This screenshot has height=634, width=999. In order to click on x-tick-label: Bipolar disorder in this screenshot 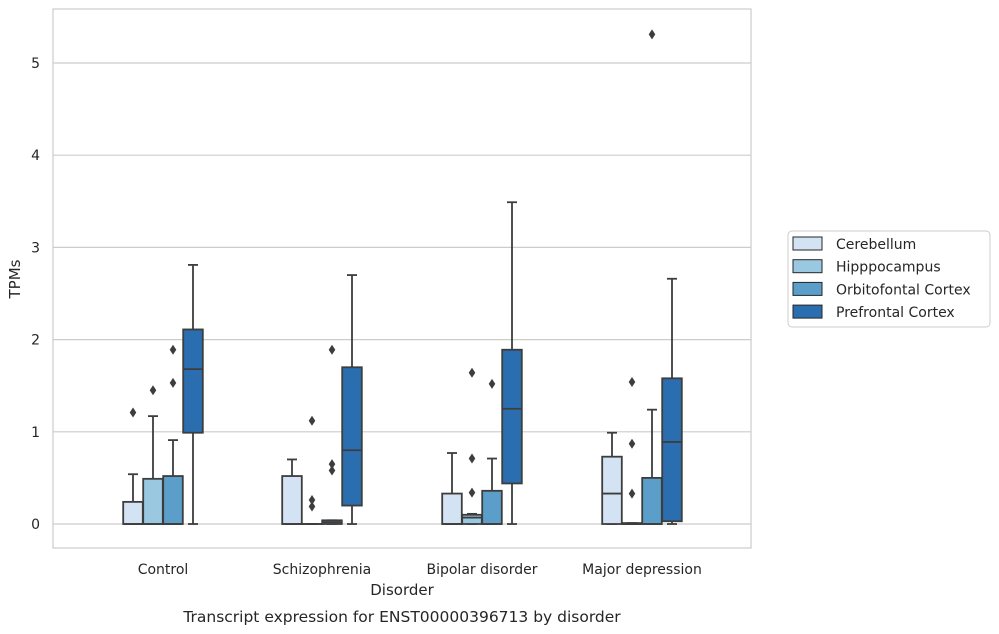, I will do `click(481, 570)`.